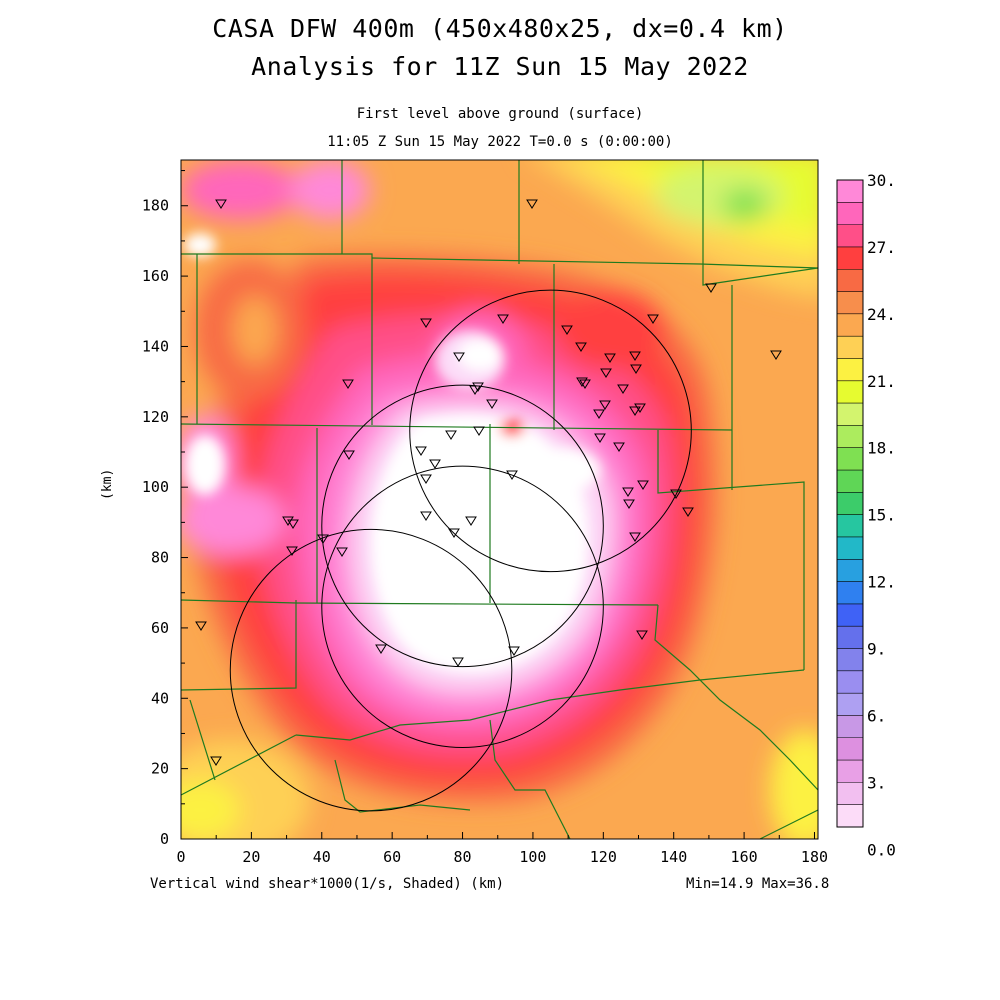  What do you see at coordinates (392, 857) in the screenshot?
I see `x-tick-label: 60` at bounding box center [392, 857].